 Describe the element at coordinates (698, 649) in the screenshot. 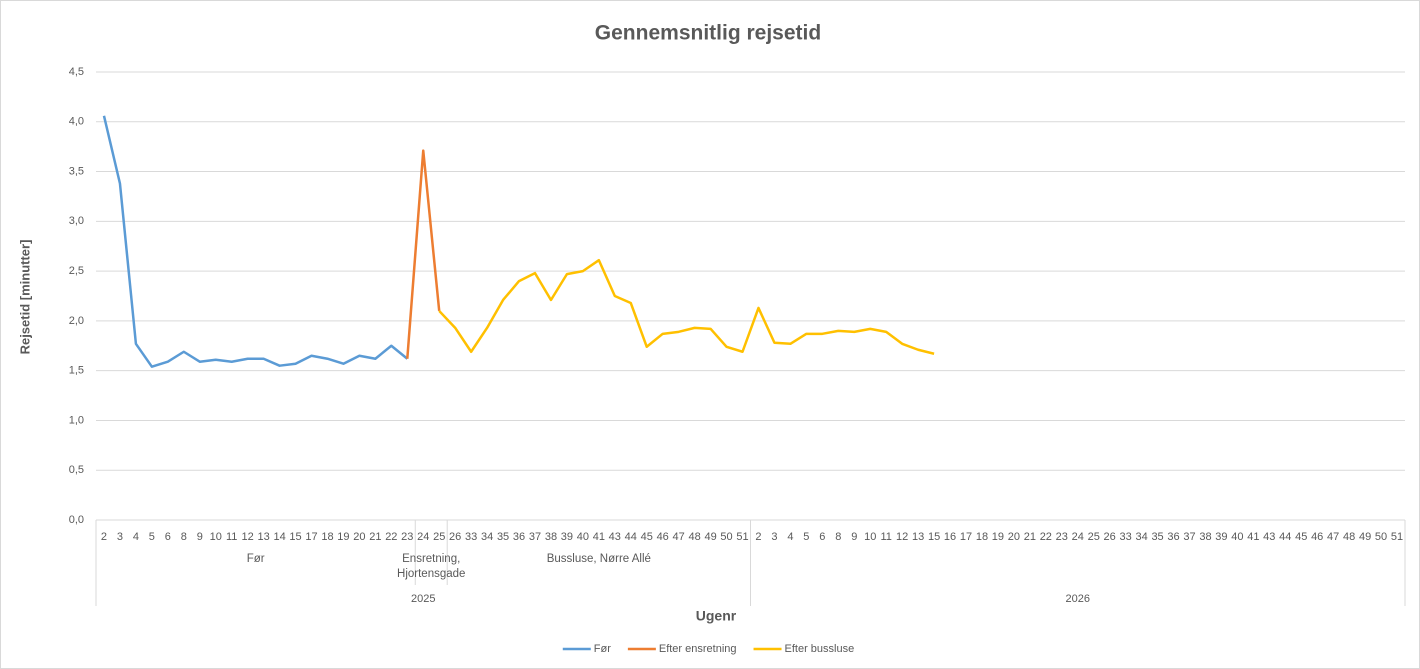

I see `legend-label: Efter ensretning` at that location.